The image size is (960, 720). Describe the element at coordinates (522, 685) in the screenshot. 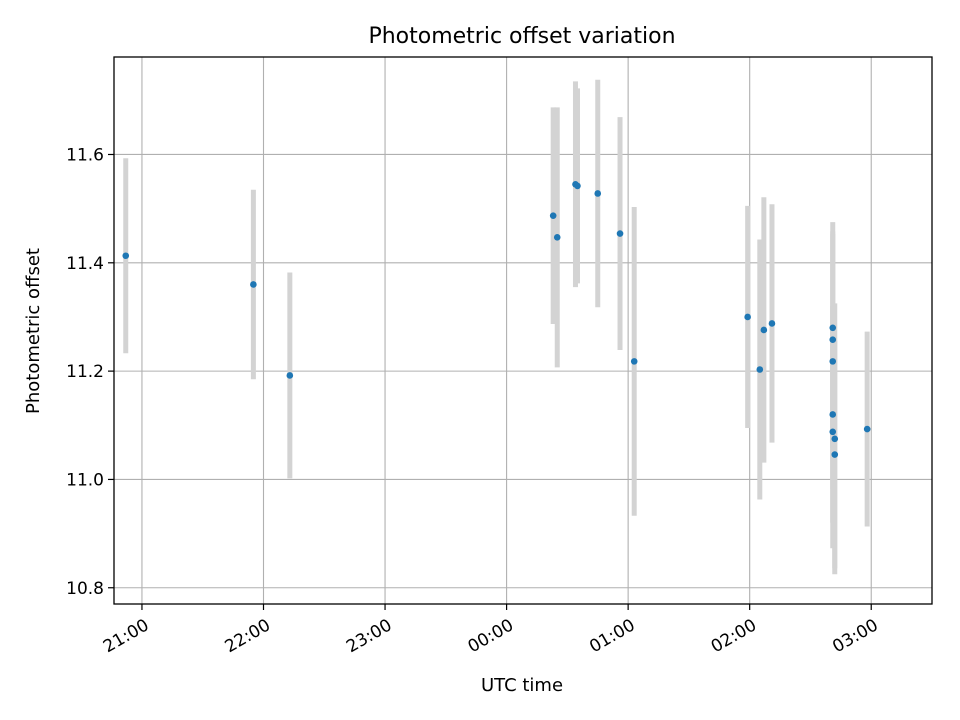

I see `x-axis-label: UTC time` at that location.